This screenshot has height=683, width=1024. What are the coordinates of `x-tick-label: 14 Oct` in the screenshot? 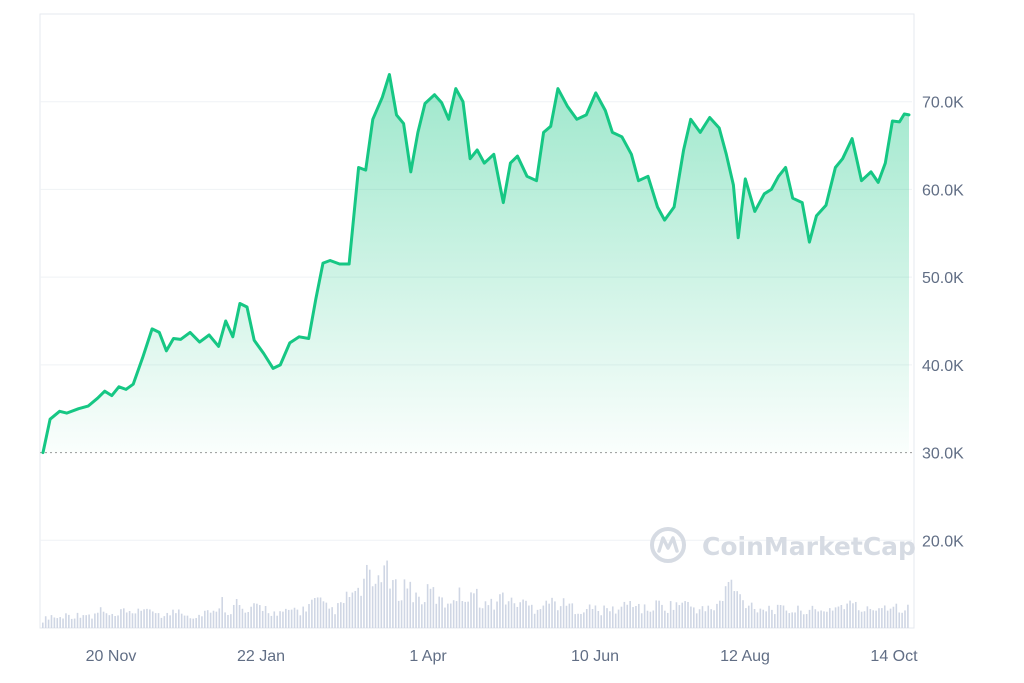 It's located at (894, 656).